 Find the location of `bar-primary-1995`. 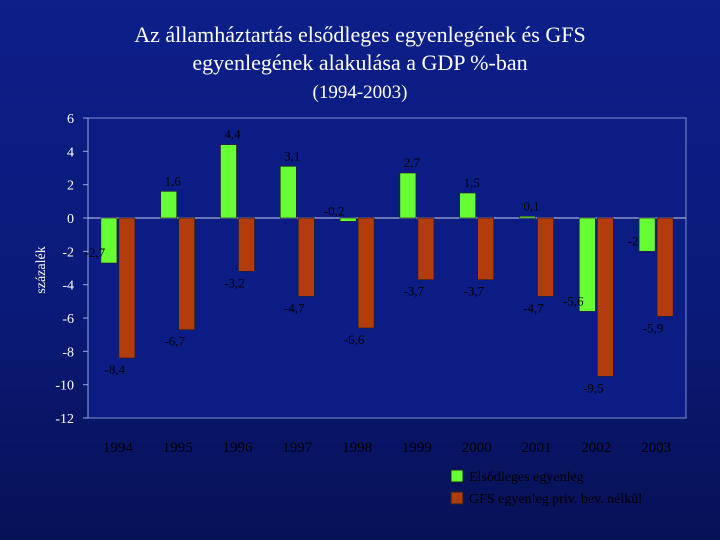

bar-primary-1995 is located at coordinates (168, 205).